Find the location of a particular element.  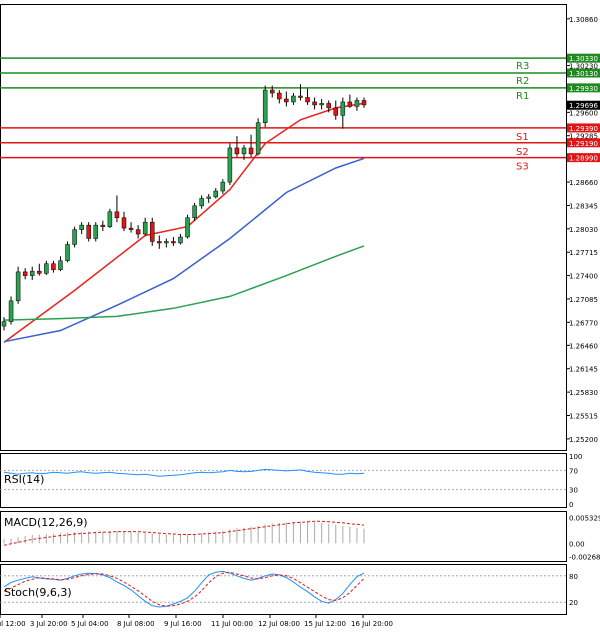

level-name-r2: R2 is located at coordinates (522, 81).